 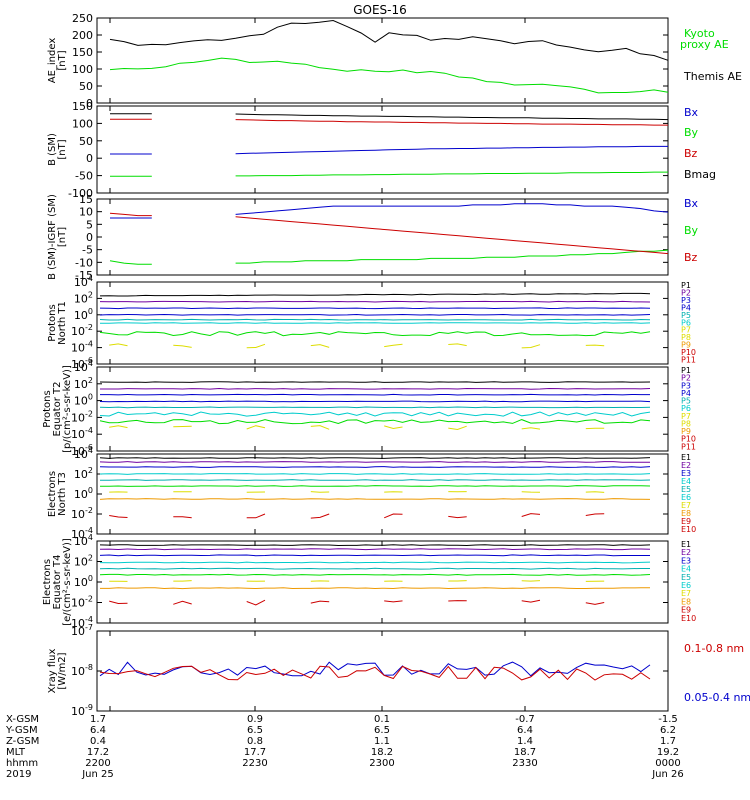 What do you see at coordinates (89, 158) in the screenshot?
I see `ytick-label-bsm-3: 0` at bounding box center [89, 158].